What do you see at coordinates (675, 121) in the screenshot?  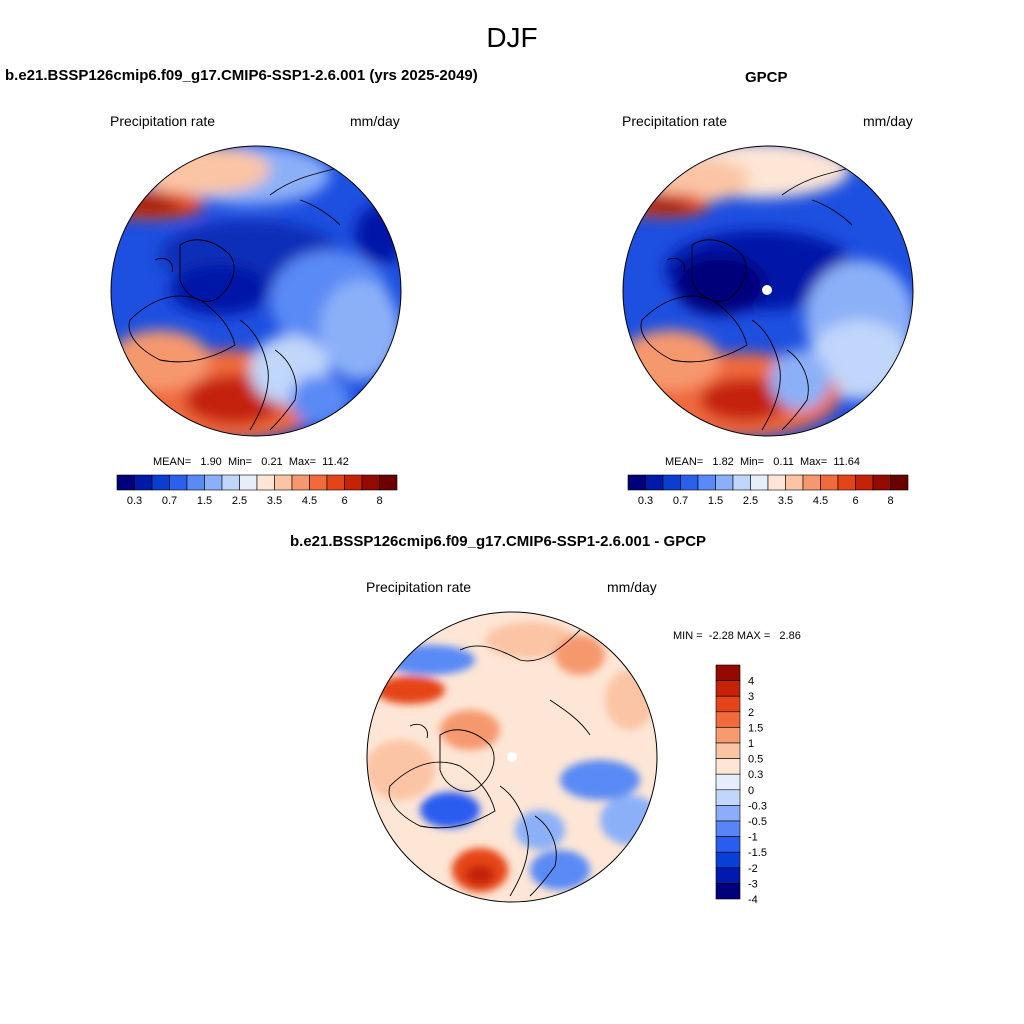 I see `panel2-variable-label: Precipitation rate` at bounding box center [675, 121].